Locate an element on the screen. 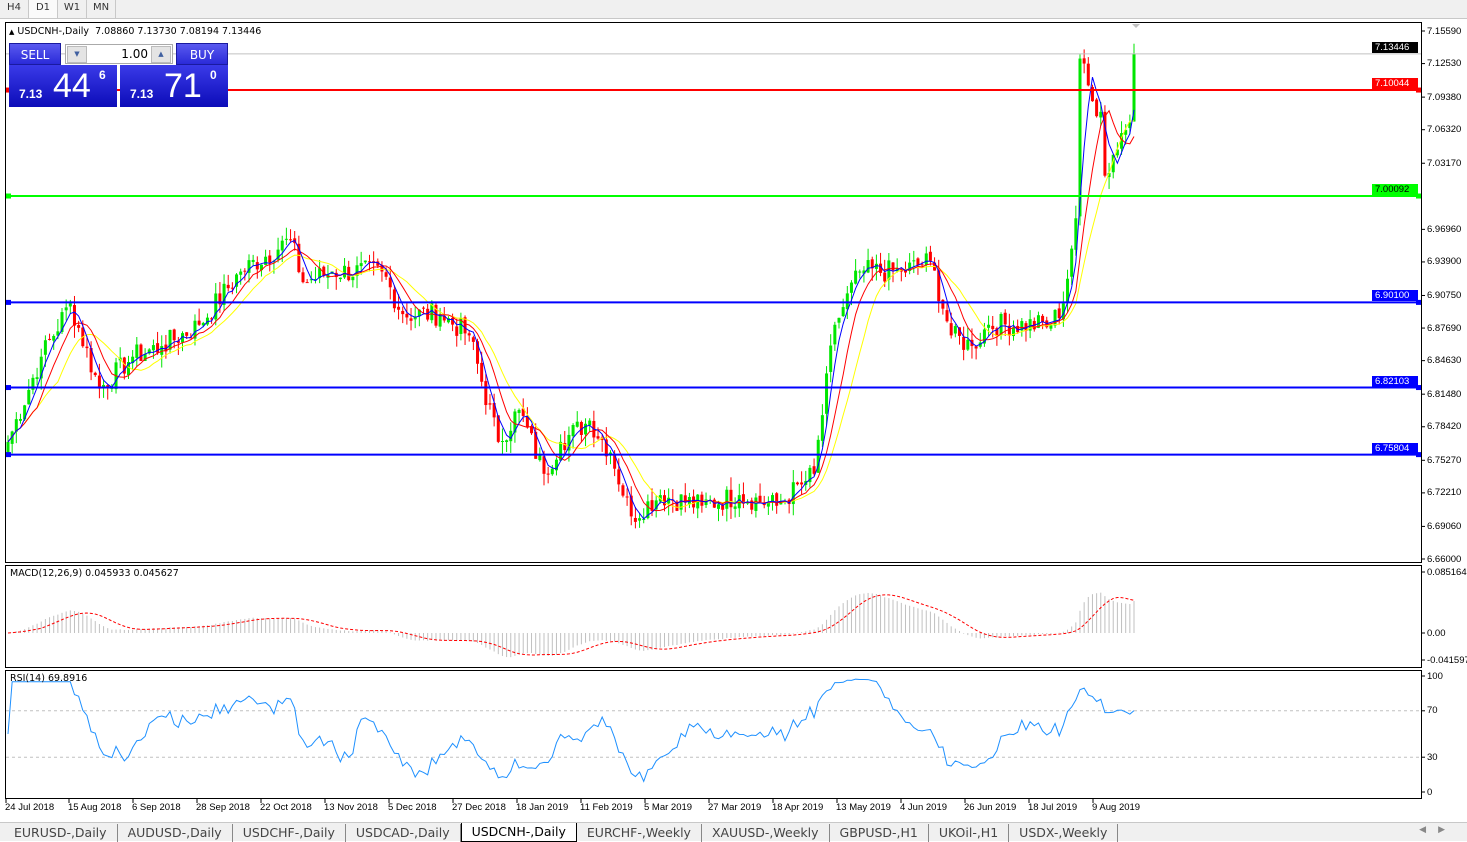  date-axis-label: 11 Feb 2019 is located at coordinates (606, 807).